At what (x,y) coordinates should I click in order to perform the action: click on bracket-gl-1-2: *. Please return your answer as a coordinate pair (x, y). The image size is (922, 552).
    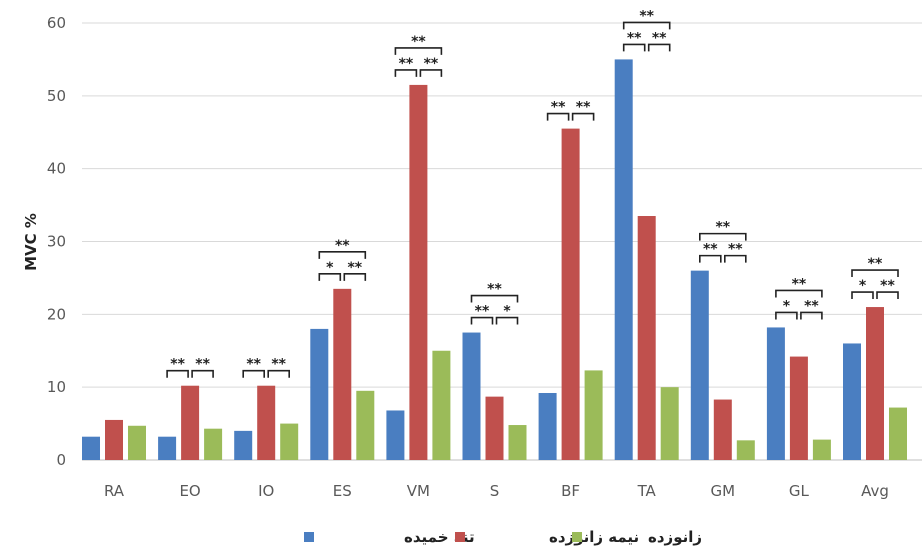
    Looking at the image, I should click on (786, 309).